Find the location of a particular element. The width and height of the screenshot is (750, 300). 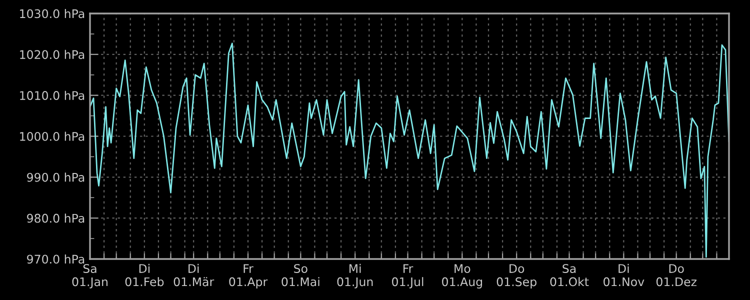

y-tick-label: 1020.0 hPa is located at coordinates (52, 55).